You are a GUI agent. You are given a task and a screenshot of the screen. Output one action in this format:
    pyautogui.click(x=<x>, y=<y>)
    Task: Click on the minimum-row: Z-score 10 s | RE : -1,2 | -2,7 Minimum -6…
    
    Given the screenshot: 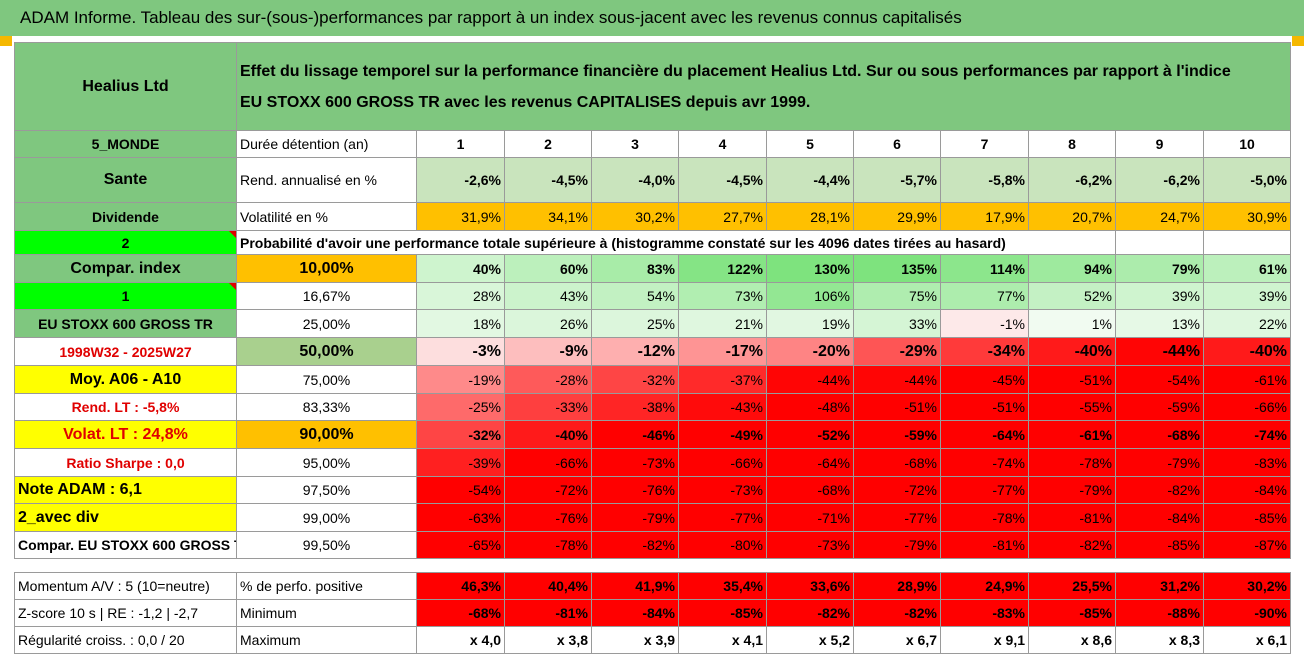 What is the action you would take?
    pyautogui.click(x=652, y=613)
    